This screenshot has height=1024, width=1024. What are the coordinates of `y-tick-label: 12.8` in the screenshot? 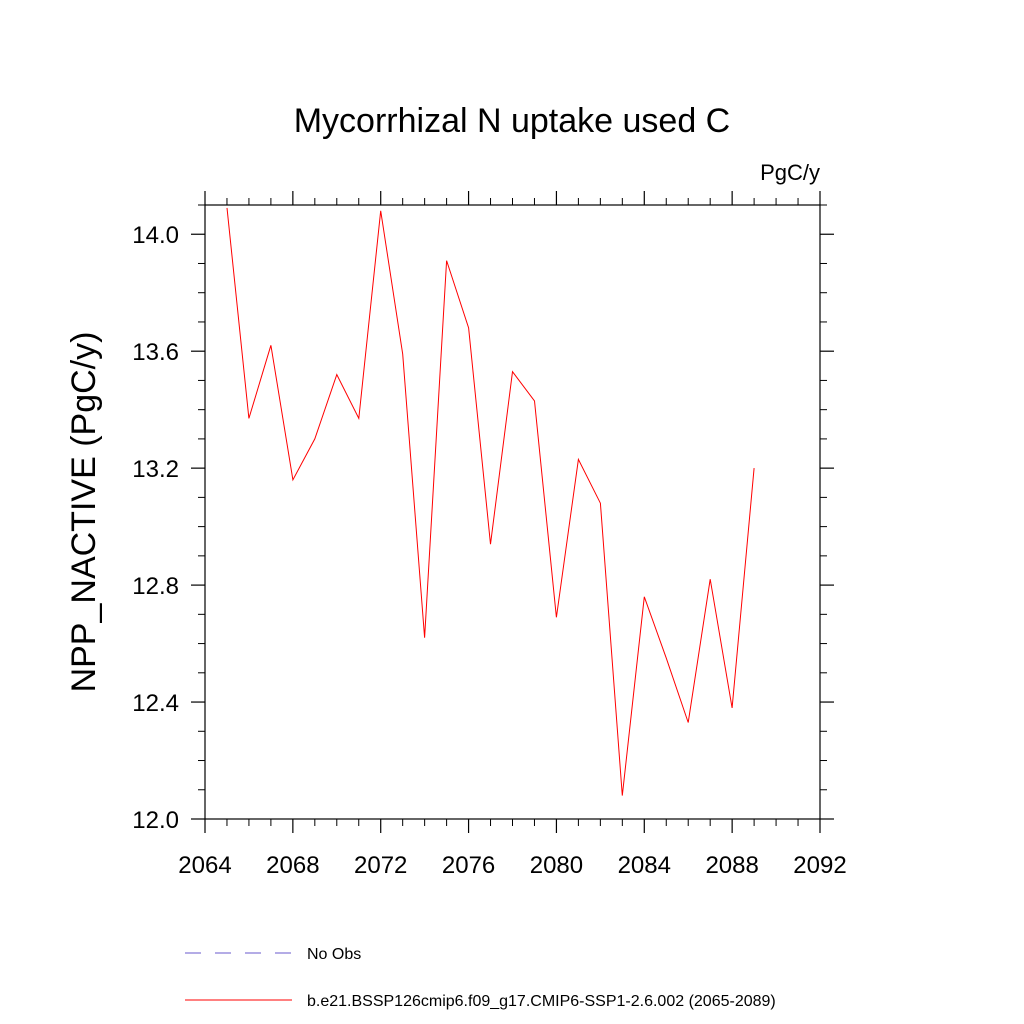 It's located at (155, 586).